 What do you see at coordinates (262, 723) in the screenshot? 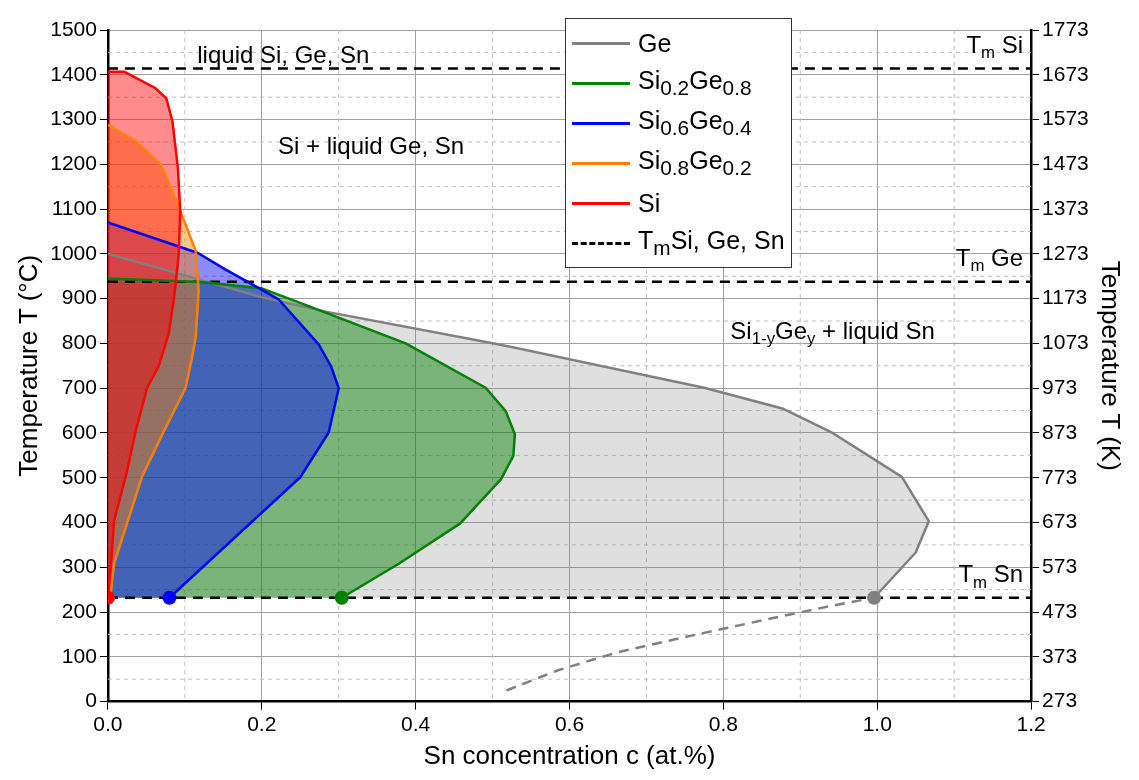
I see `x-tick-label: 0.2` at bounding box center [262, 723].